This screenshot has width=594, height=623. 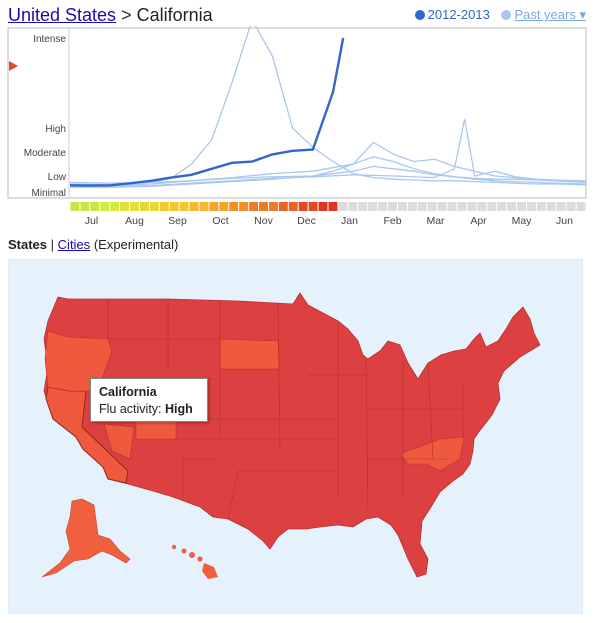 I want to click on breadcrumb: United States > California, so click(x=110, y=15).